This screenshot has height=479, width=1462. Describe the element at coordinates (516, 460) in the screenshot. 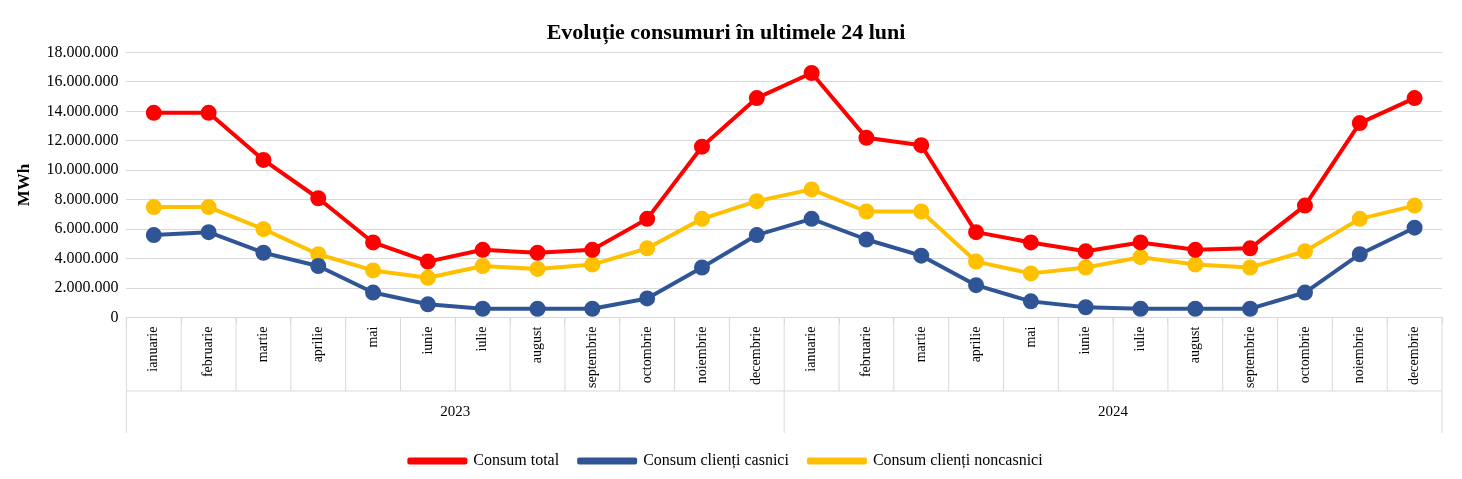

I see `legend-label: Consum total` at that location.